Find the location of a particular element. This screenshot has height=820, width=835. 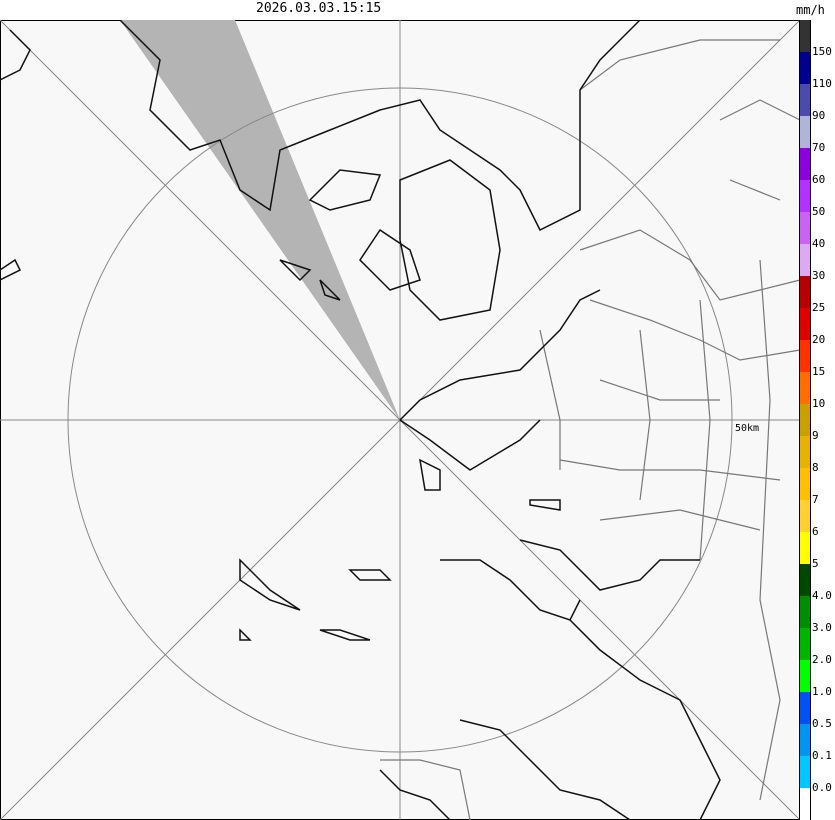

legend-label: 0.1 is located at coordinates (822, 755).